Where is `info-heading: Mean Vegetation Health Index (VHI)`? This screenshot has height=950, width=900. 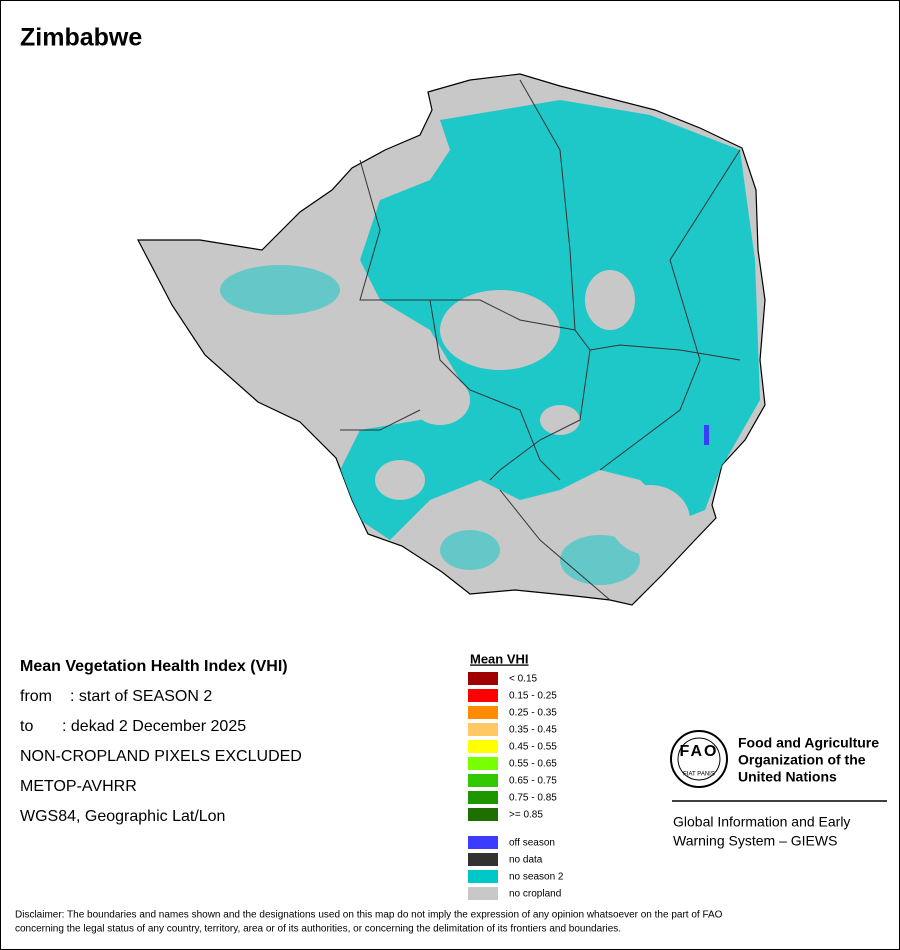 info-heading: Mean Vegetation Health Index (VHI) is located at coordinates (154, 666).